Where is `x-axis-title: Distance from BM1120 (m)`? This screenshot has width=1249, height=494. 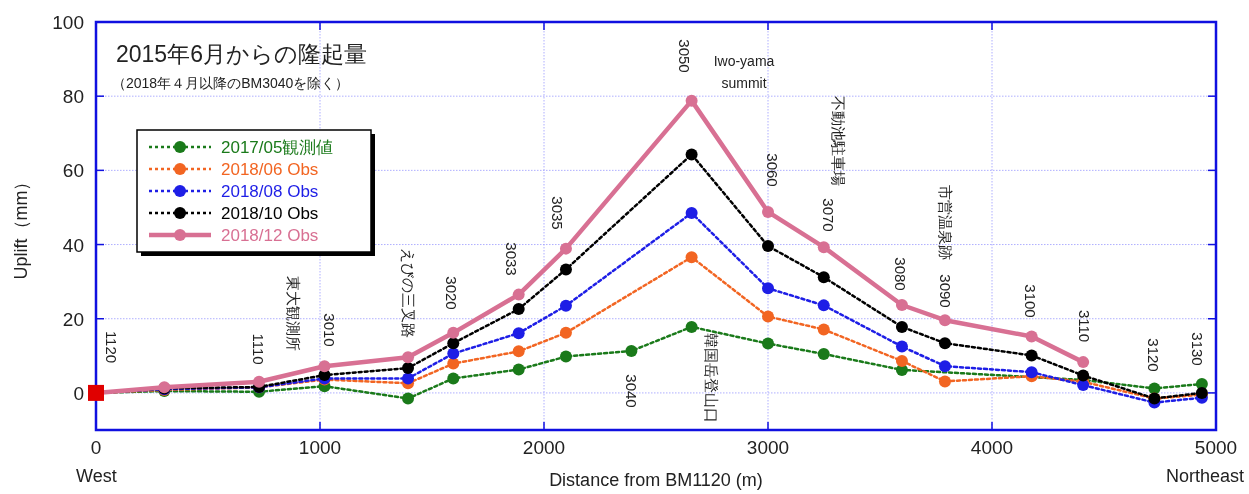 x-axis-title: Distance from BM1120 (m) is located at coordinates (656, 480).